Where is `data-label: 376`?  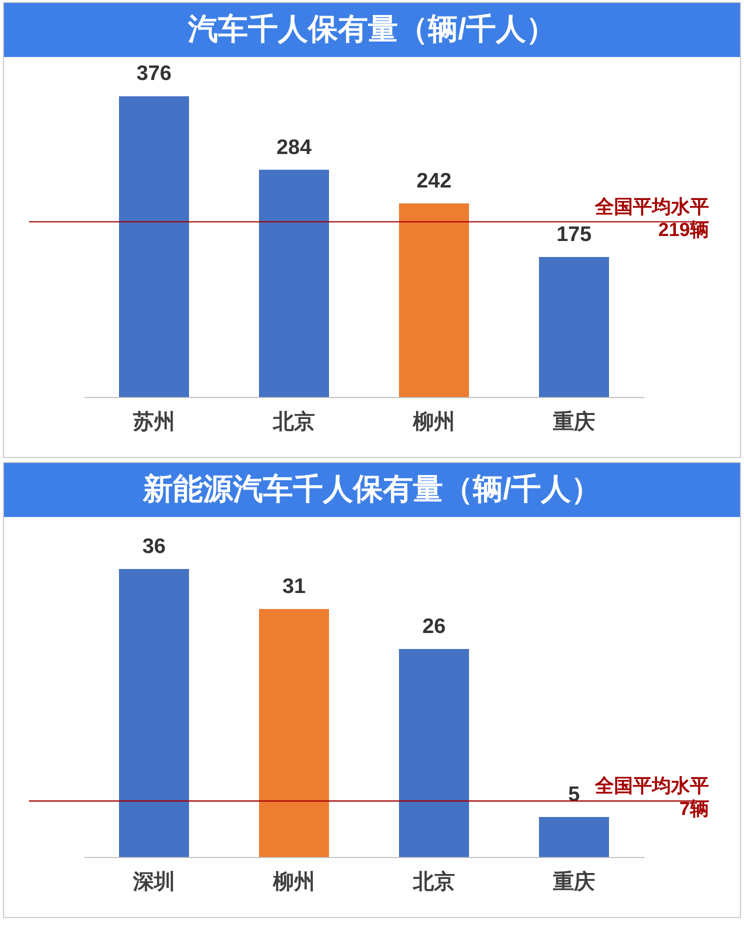
data-label: 376 is located at coordinates (154, 74).